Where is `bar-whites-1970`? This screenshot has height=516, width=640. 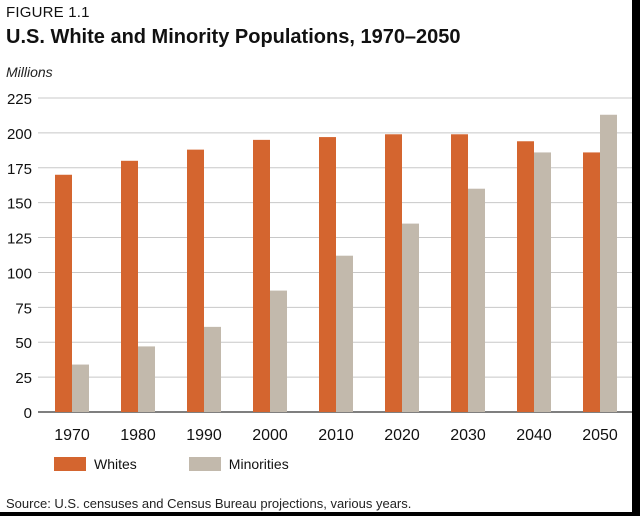
bar-whites-1970 is located at coordinates (63, 293).